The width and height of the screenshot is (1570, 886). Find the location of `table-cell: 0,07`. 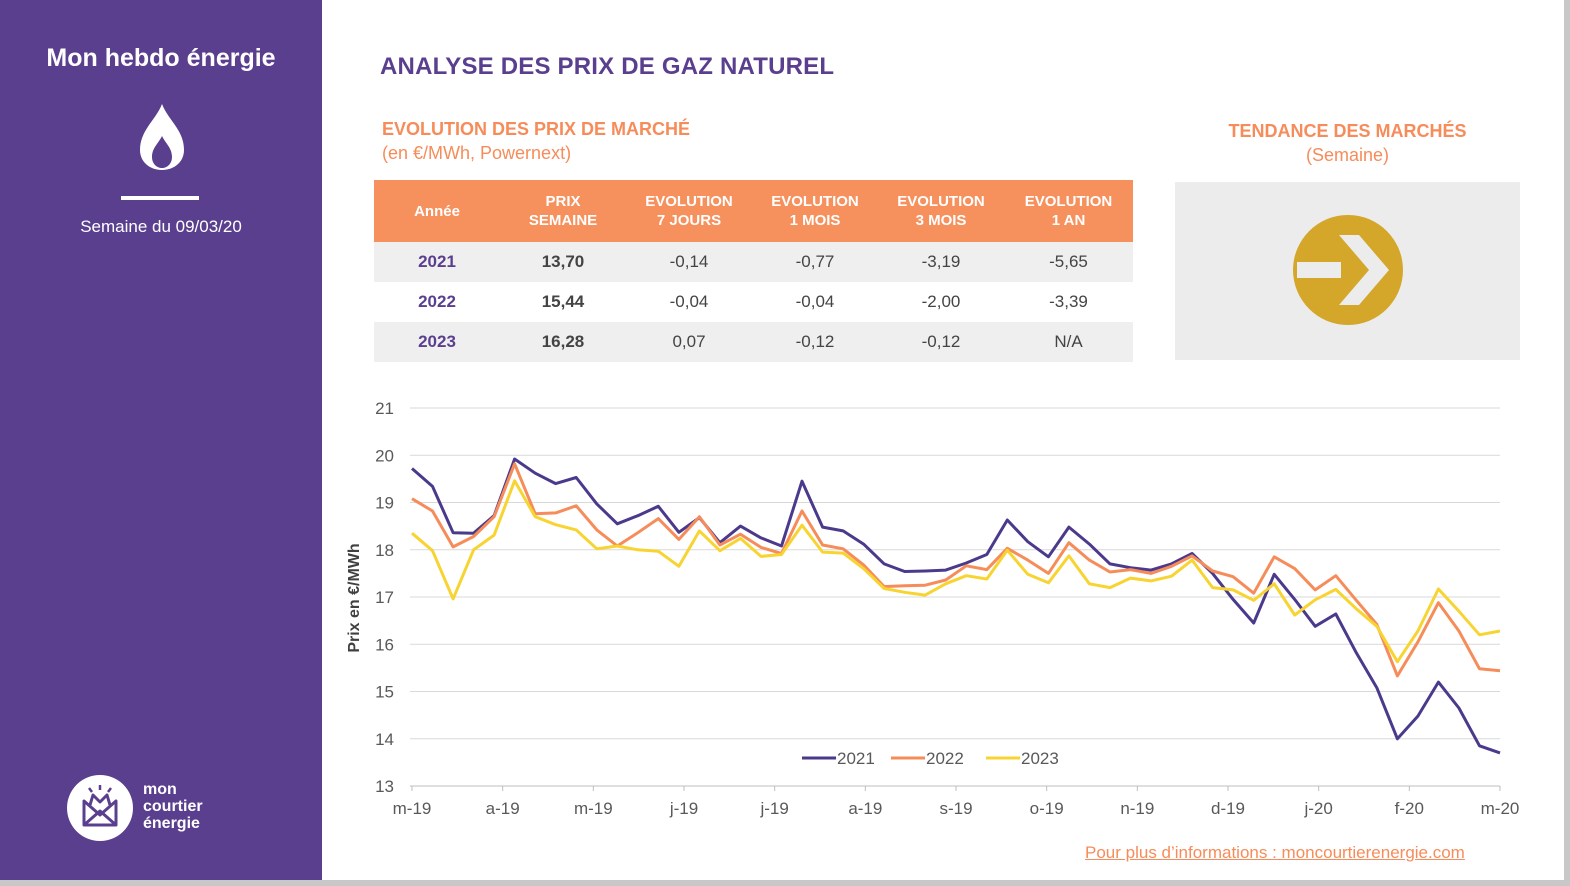

table-cell: 0,07 is located at coordinates (689, 342).